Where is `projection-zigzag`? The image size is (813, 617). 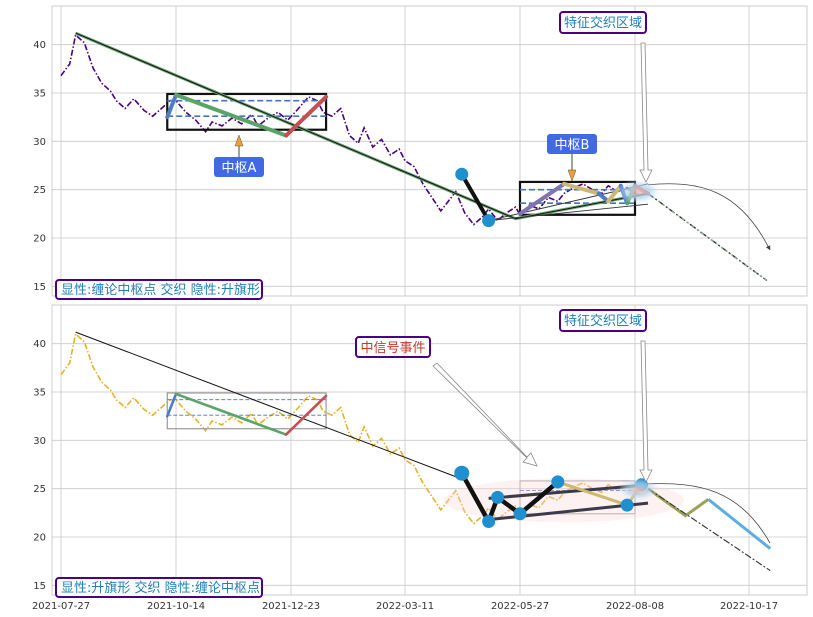
projection-zigzag is located at coordinates (678, 502).